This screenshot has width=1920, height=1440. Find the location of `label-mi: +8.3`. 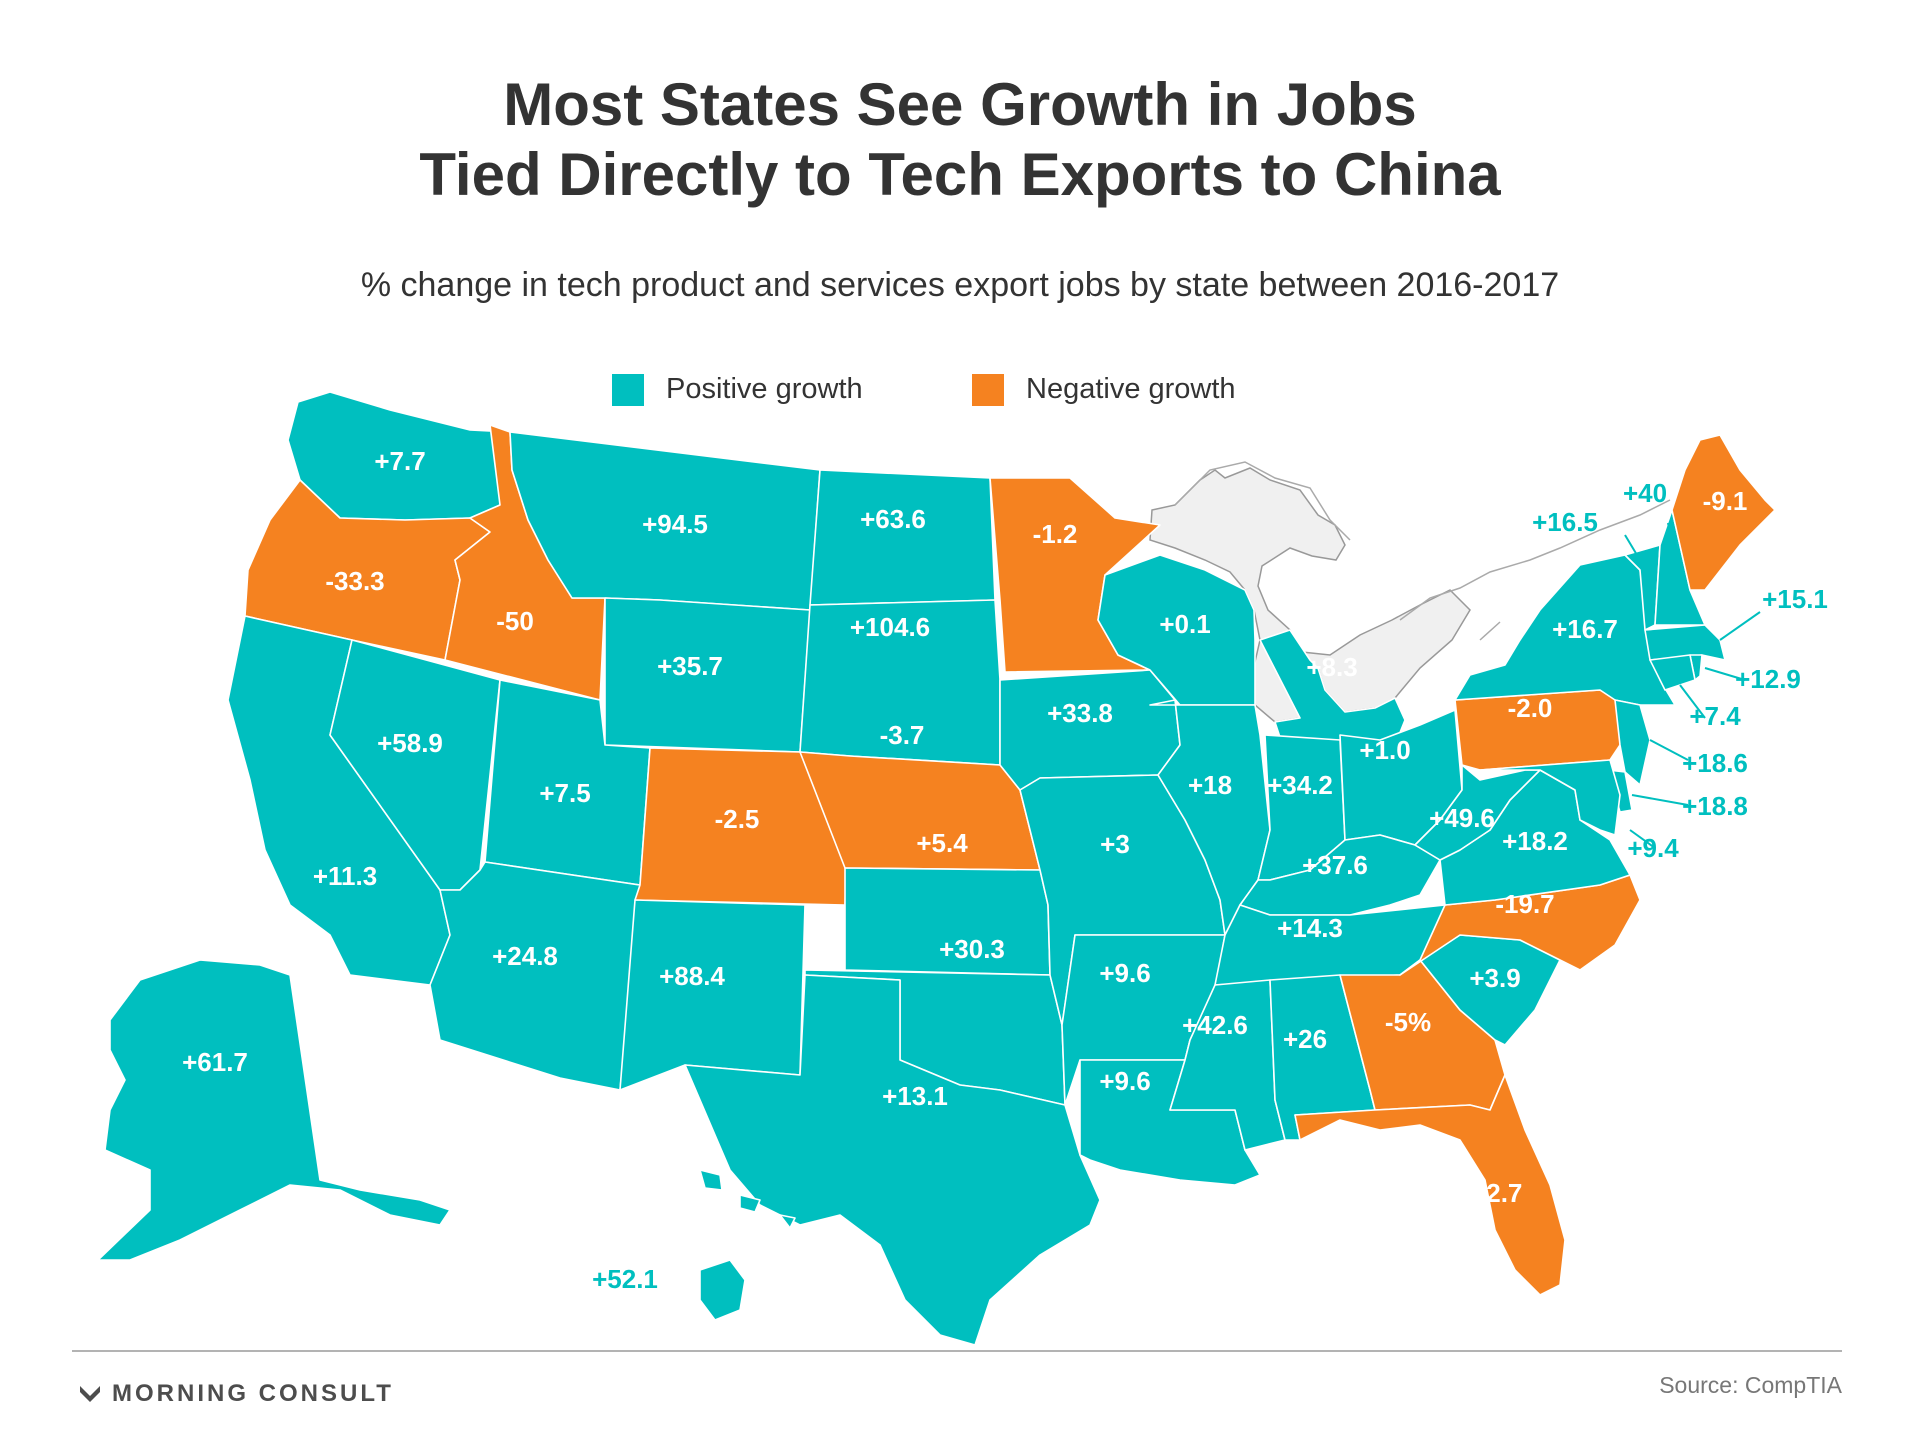

label-mi: +8.3 is located at coordinates (1331, 667).